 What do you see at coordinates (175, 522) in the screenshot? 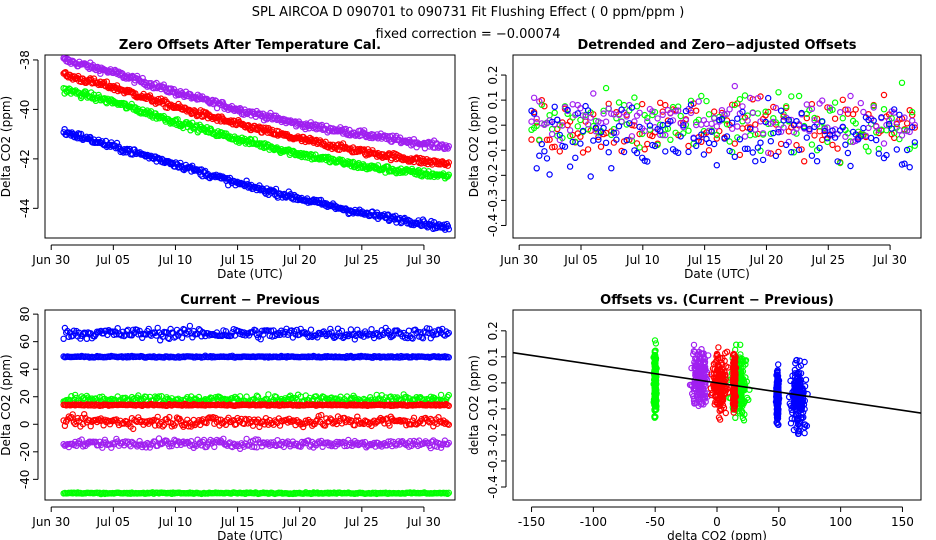
I see `x-tick-label: Jul 10` at bounding box center [175, 522].